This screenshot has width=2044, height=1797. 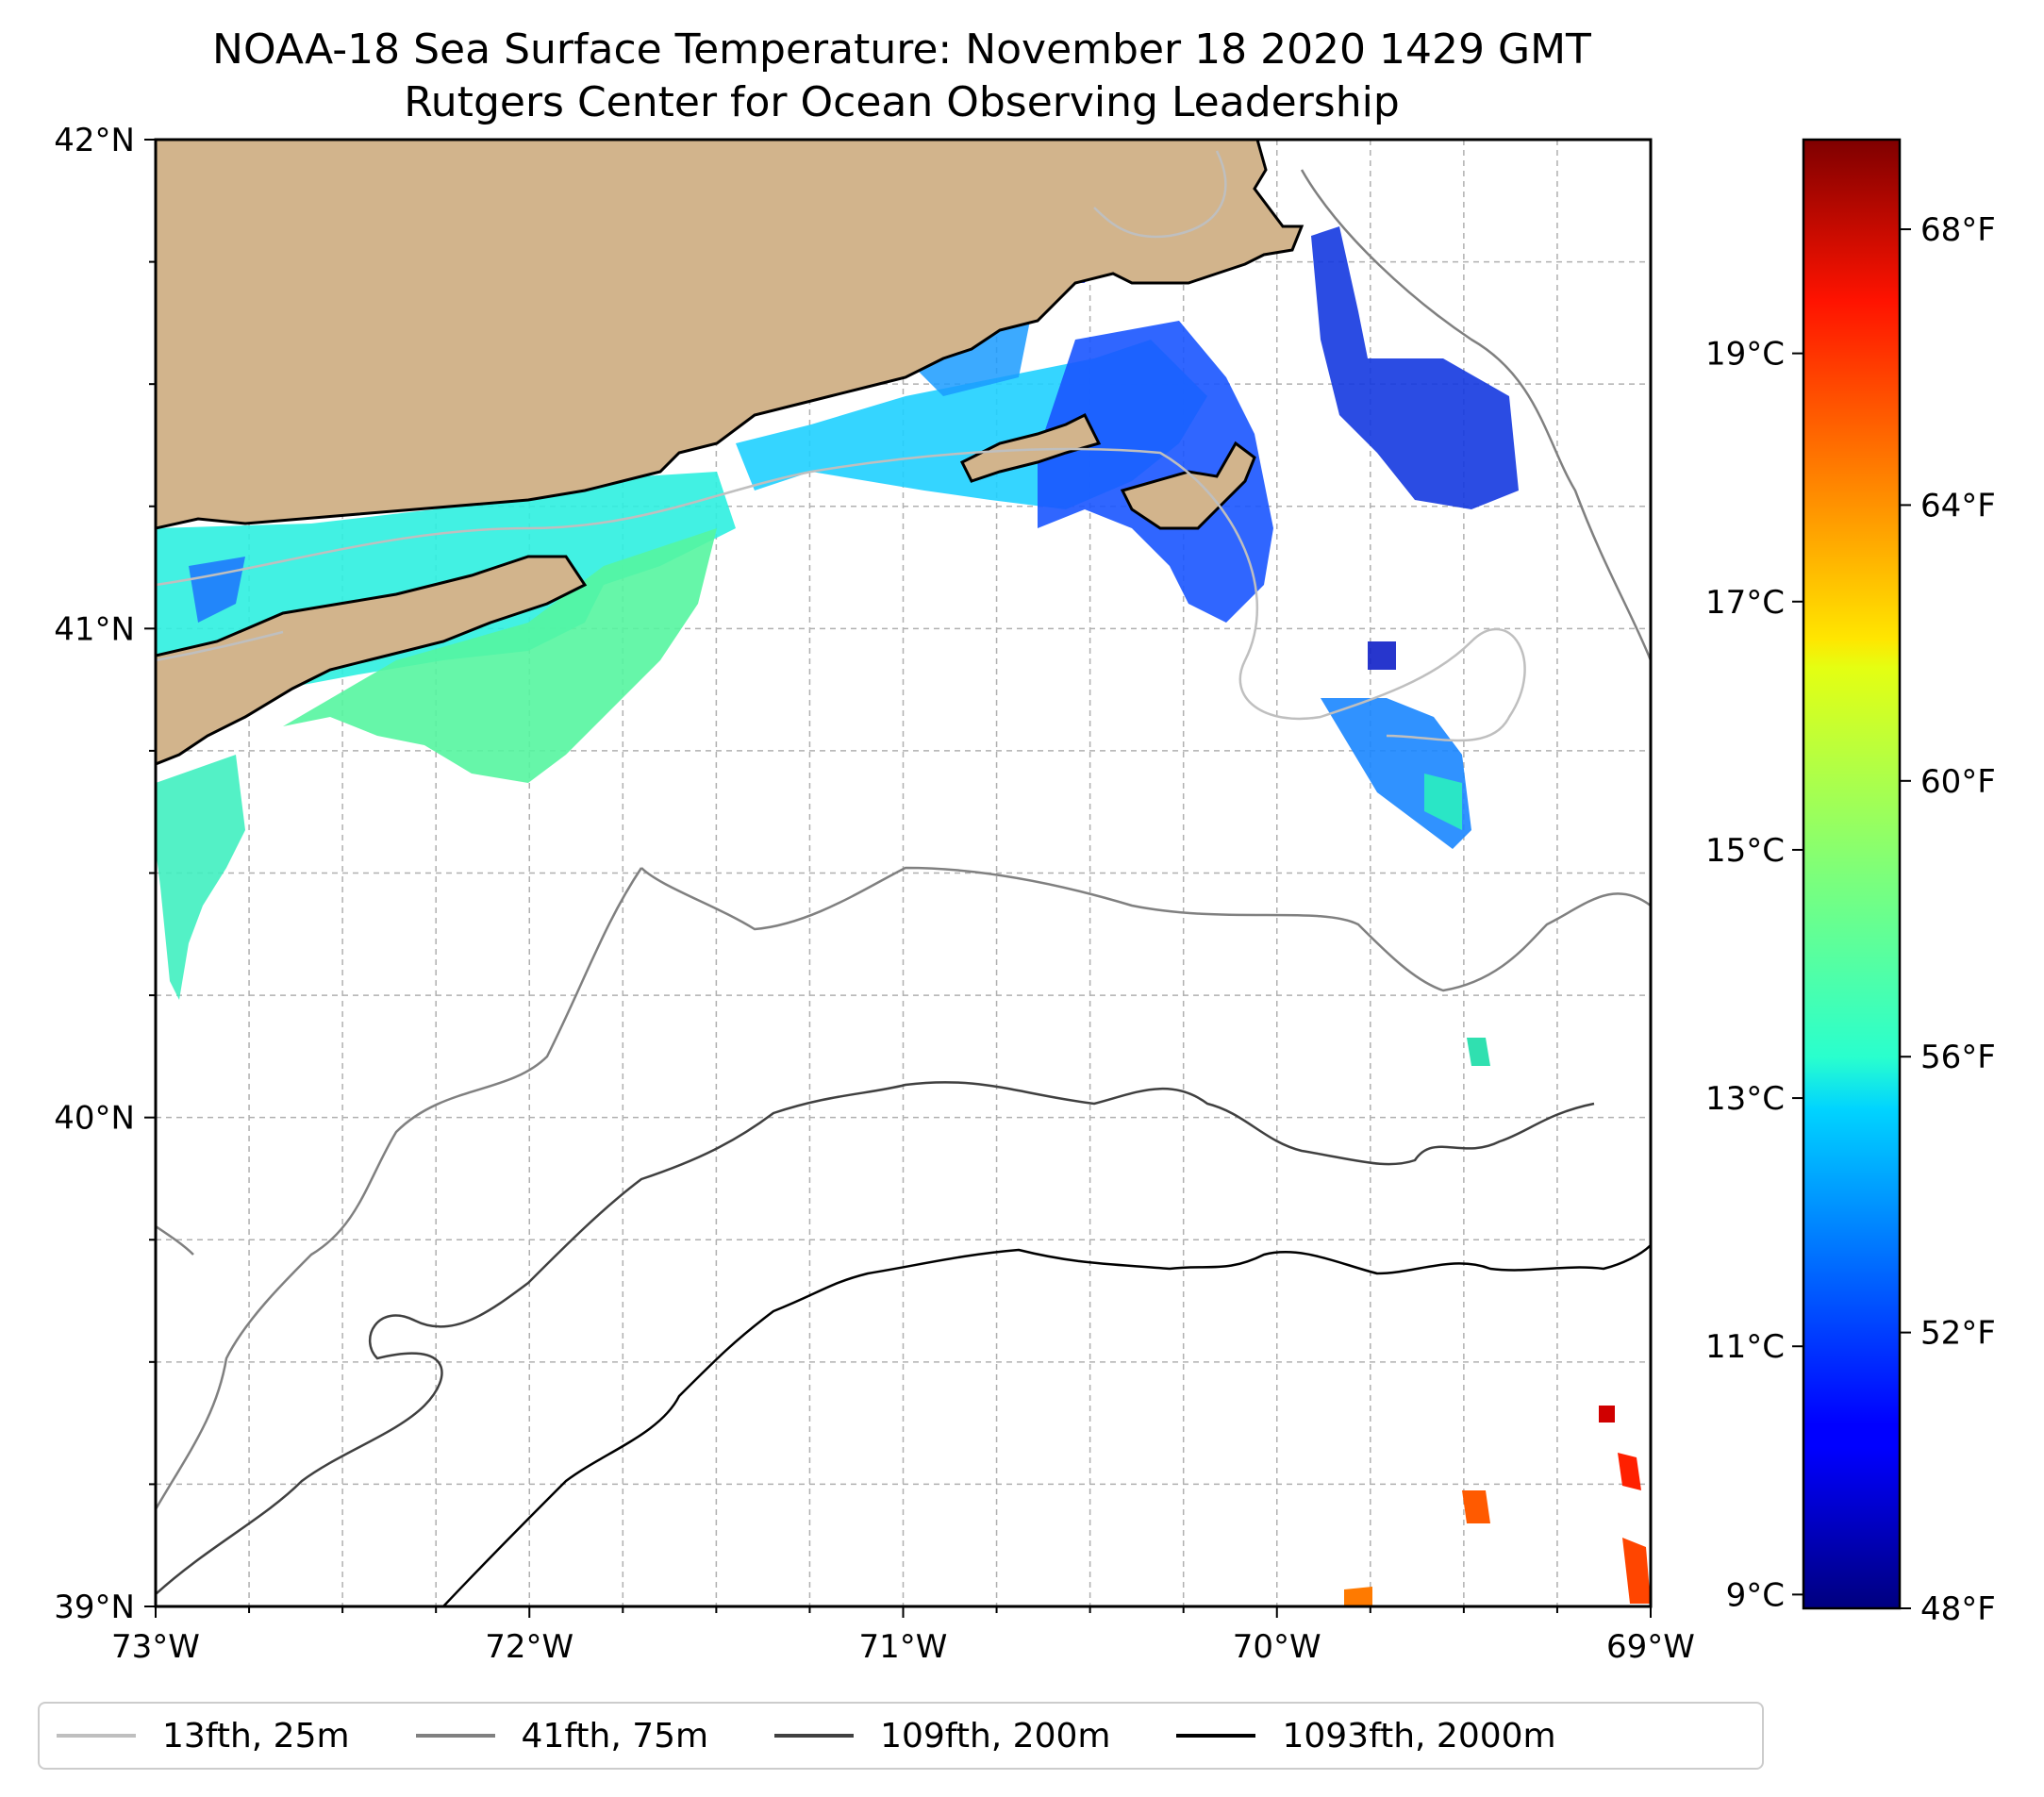 What do you see at coordinates (95, 1607) in the screenshot?
I see `lat-tick-label: 39°N` at bounding box center [95, 1607].